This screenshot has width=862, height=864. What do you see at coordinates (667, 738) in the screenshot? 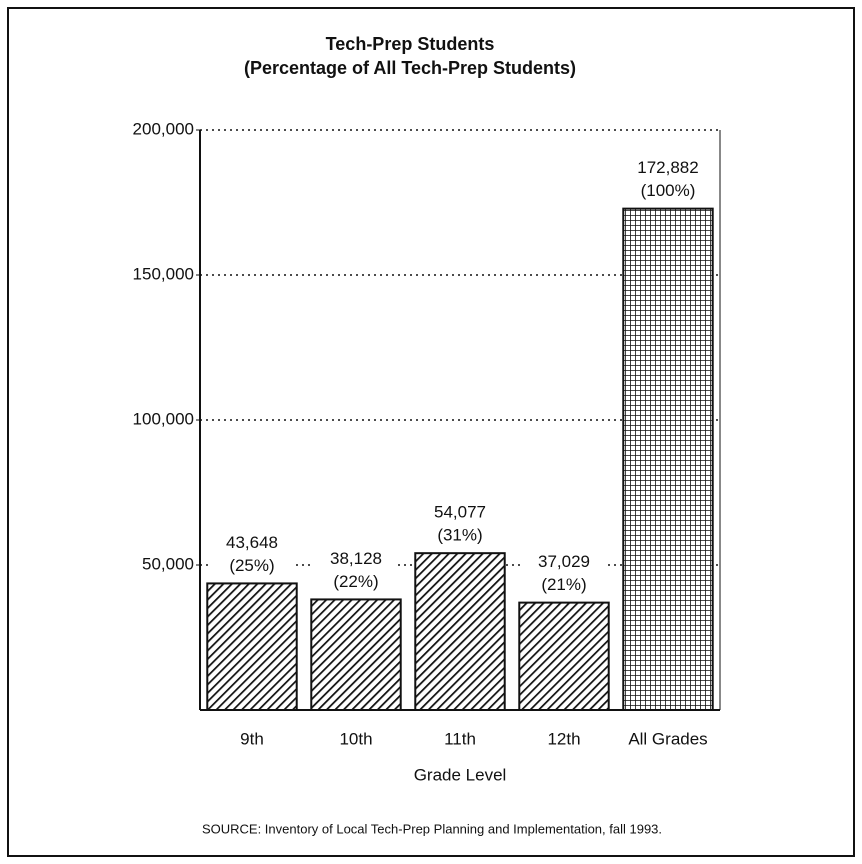
I see `x-tick-label: All Grades` at bounding box center [667, 738].